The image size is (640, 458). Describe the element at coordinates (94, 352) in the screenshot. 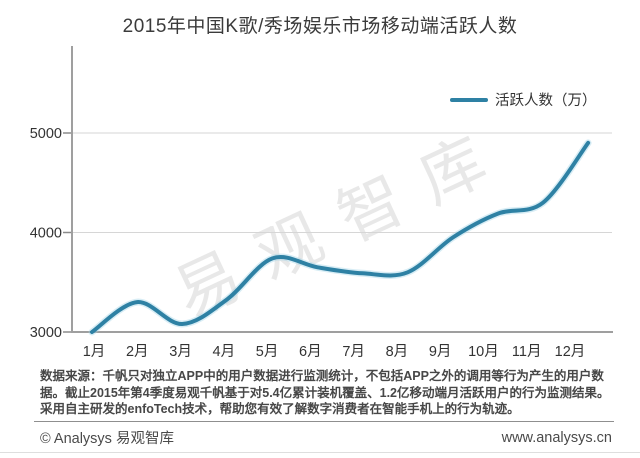

I see `x-axis-label: 1月` at that location.